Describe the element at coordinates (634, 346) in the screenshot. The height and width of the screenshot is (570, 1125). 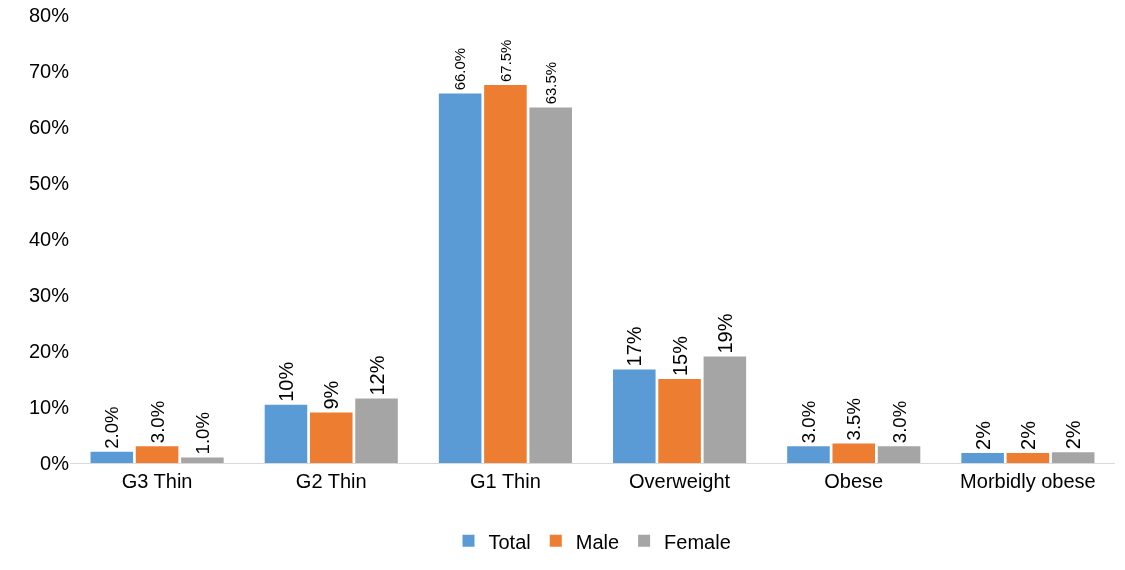
I see `data-label: 17%` at that location.